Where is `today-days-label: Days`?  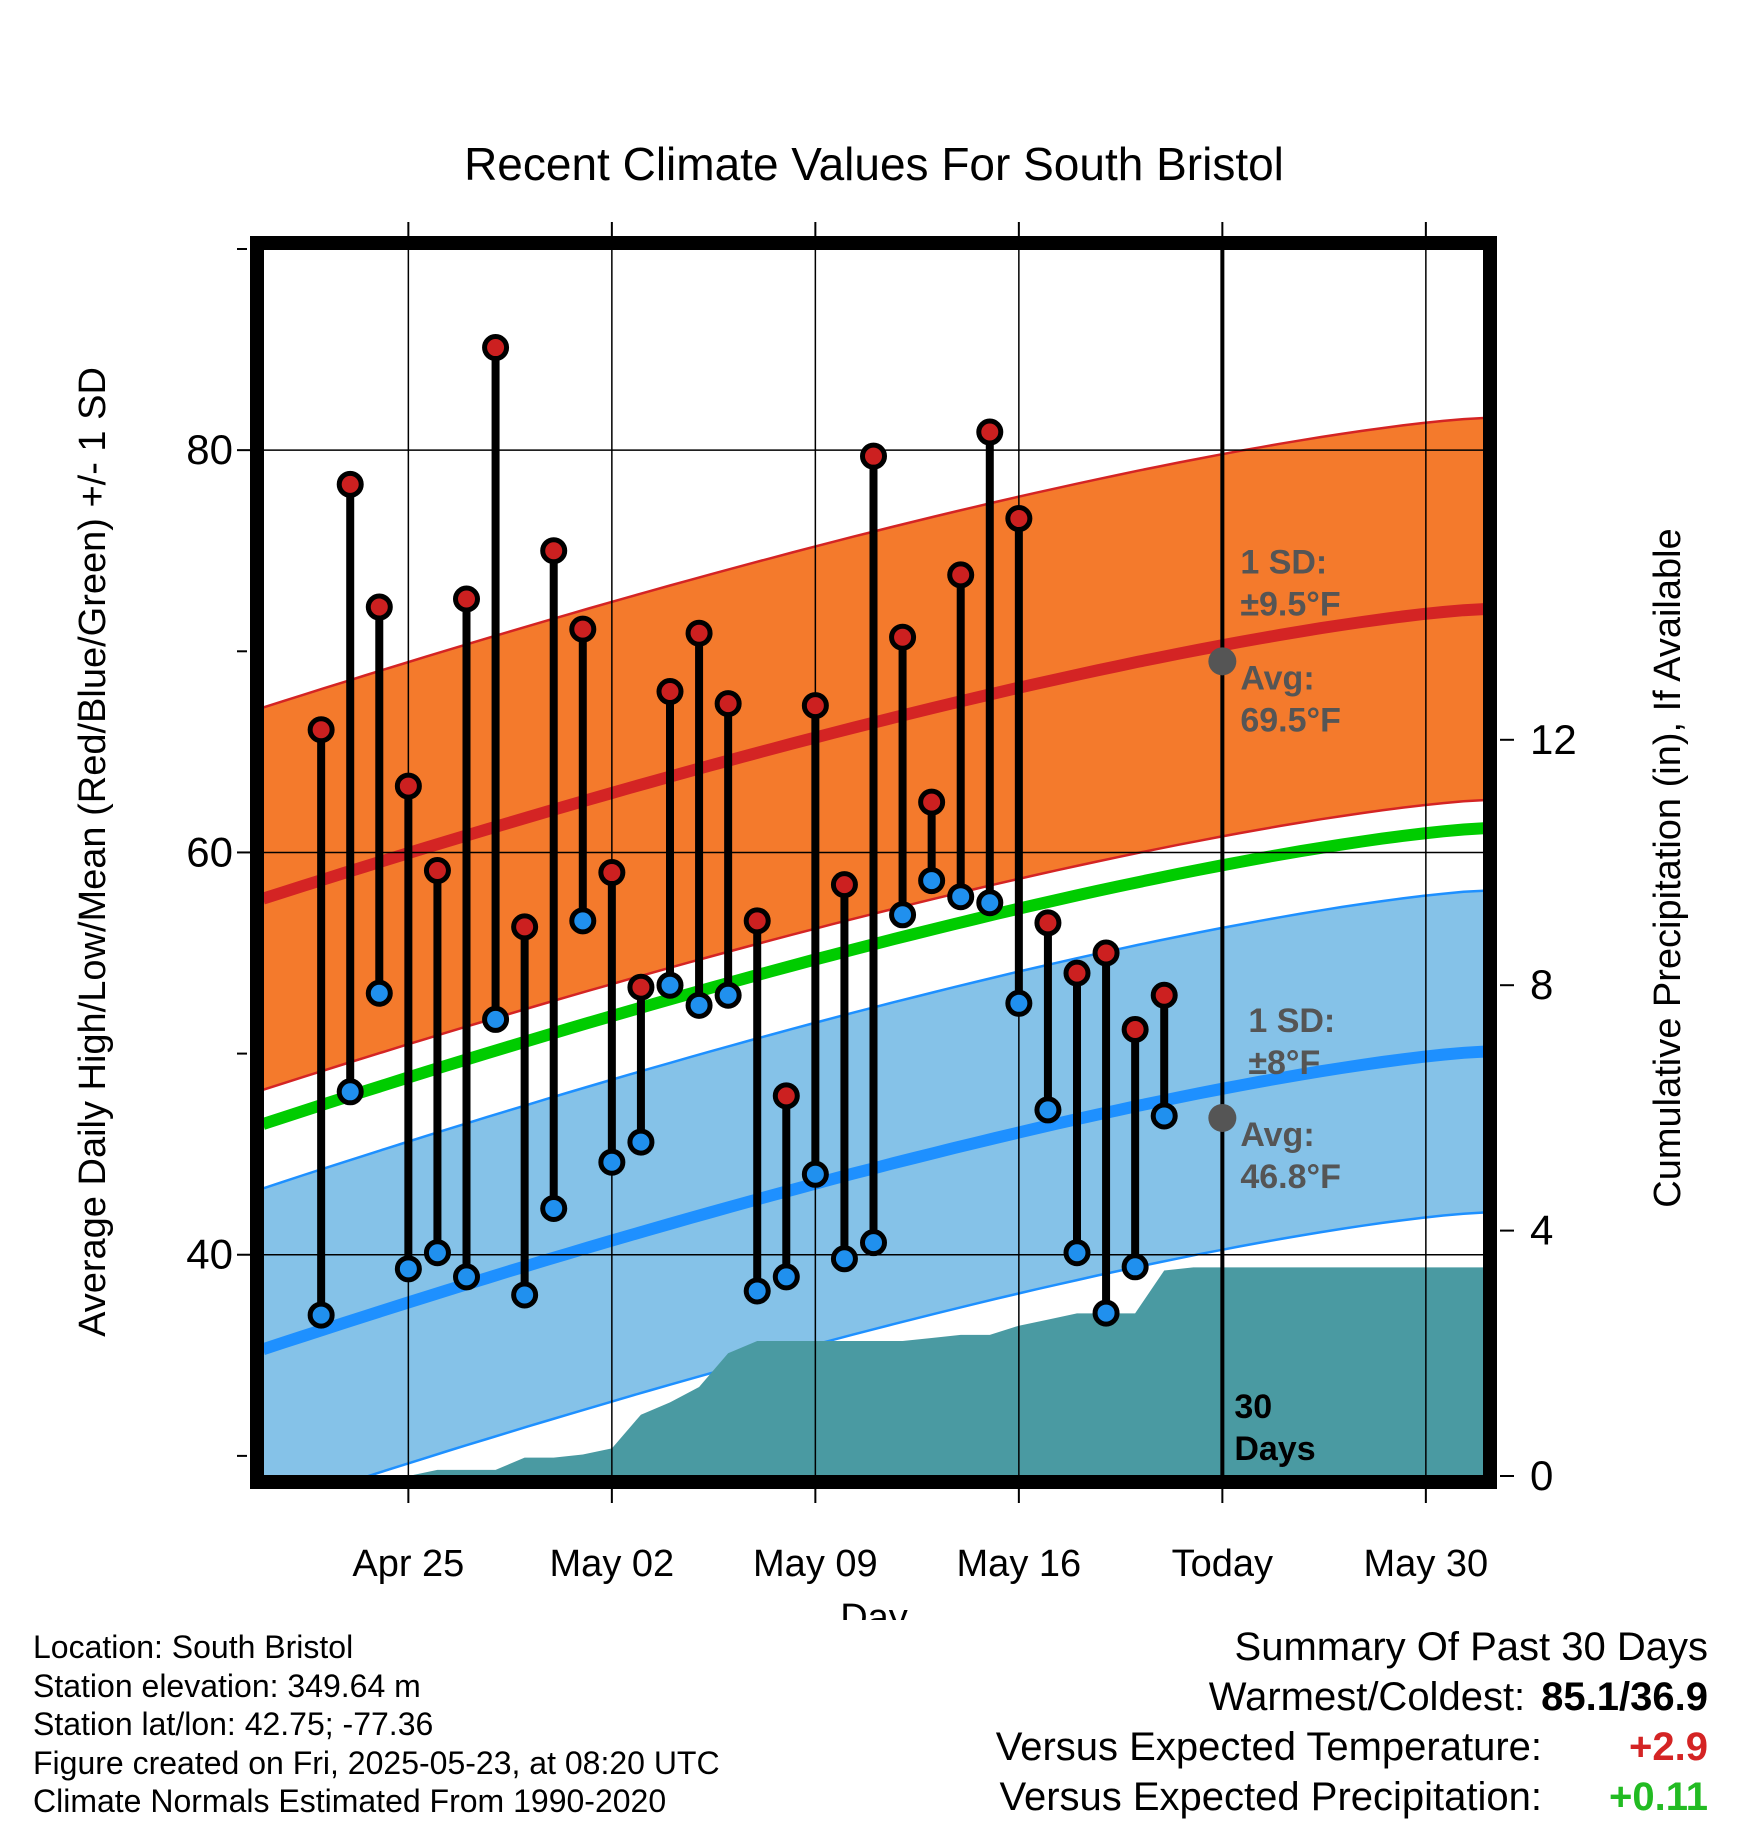
today-days-label: Days is located at coordinates (1274, 1449).